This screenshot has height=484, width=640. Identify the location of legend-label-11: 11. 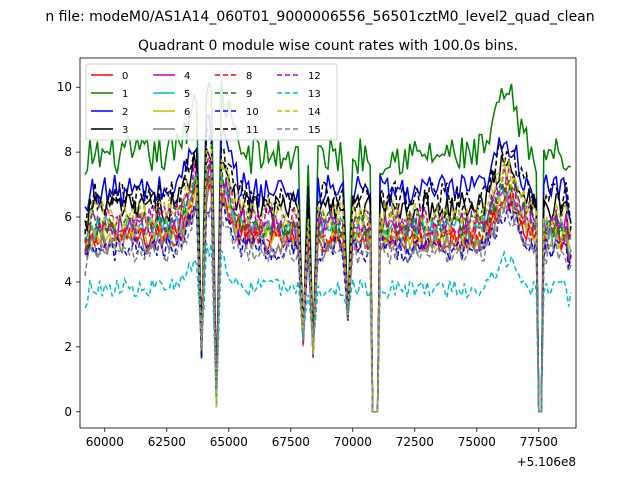
(252, 130).